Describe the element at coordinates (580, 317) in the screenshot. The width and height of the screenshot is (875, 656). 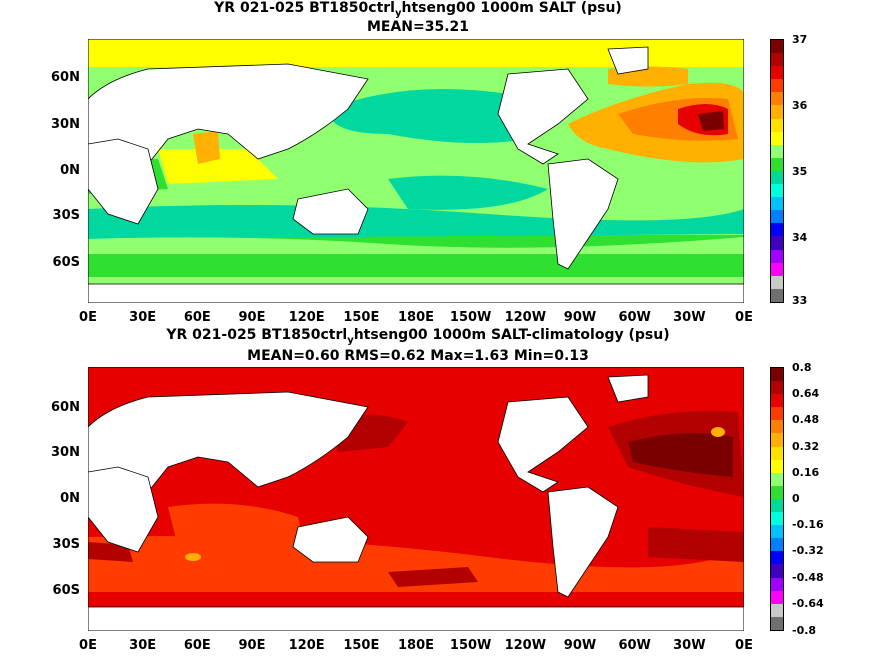
I see `top-lon-label: 90W` at that location.